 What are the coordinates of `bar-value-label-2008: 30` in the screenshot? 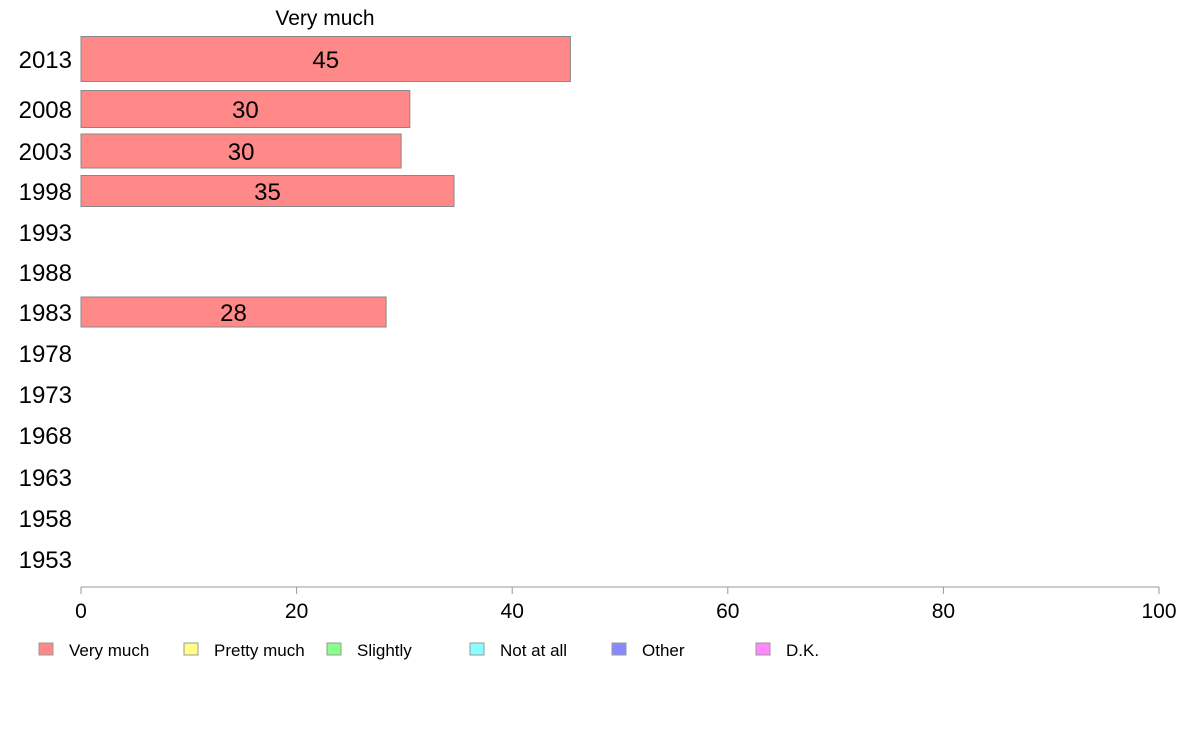 It's located at (245, 110).